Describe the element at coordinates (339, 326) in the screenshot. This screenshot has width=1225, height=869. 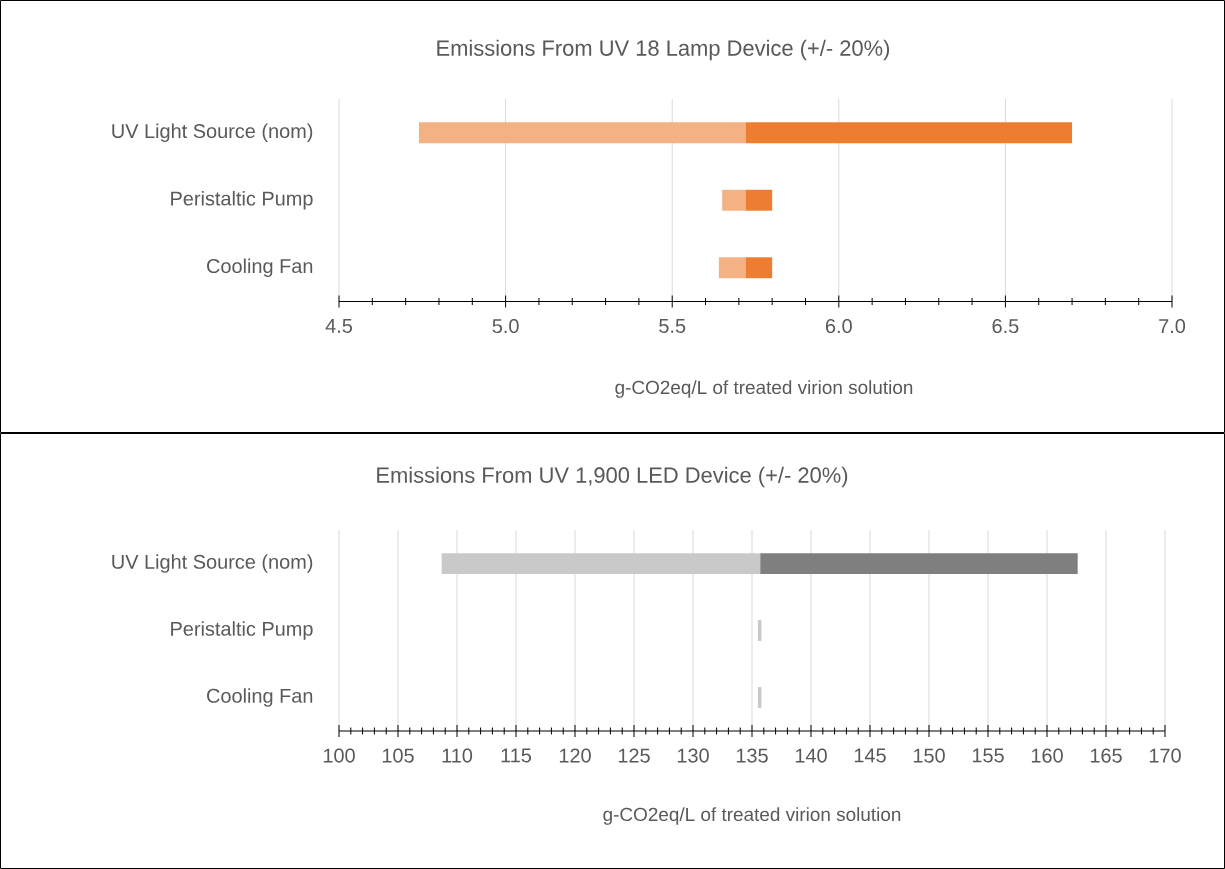
I see `x-tick-label: 4.5` at that location.